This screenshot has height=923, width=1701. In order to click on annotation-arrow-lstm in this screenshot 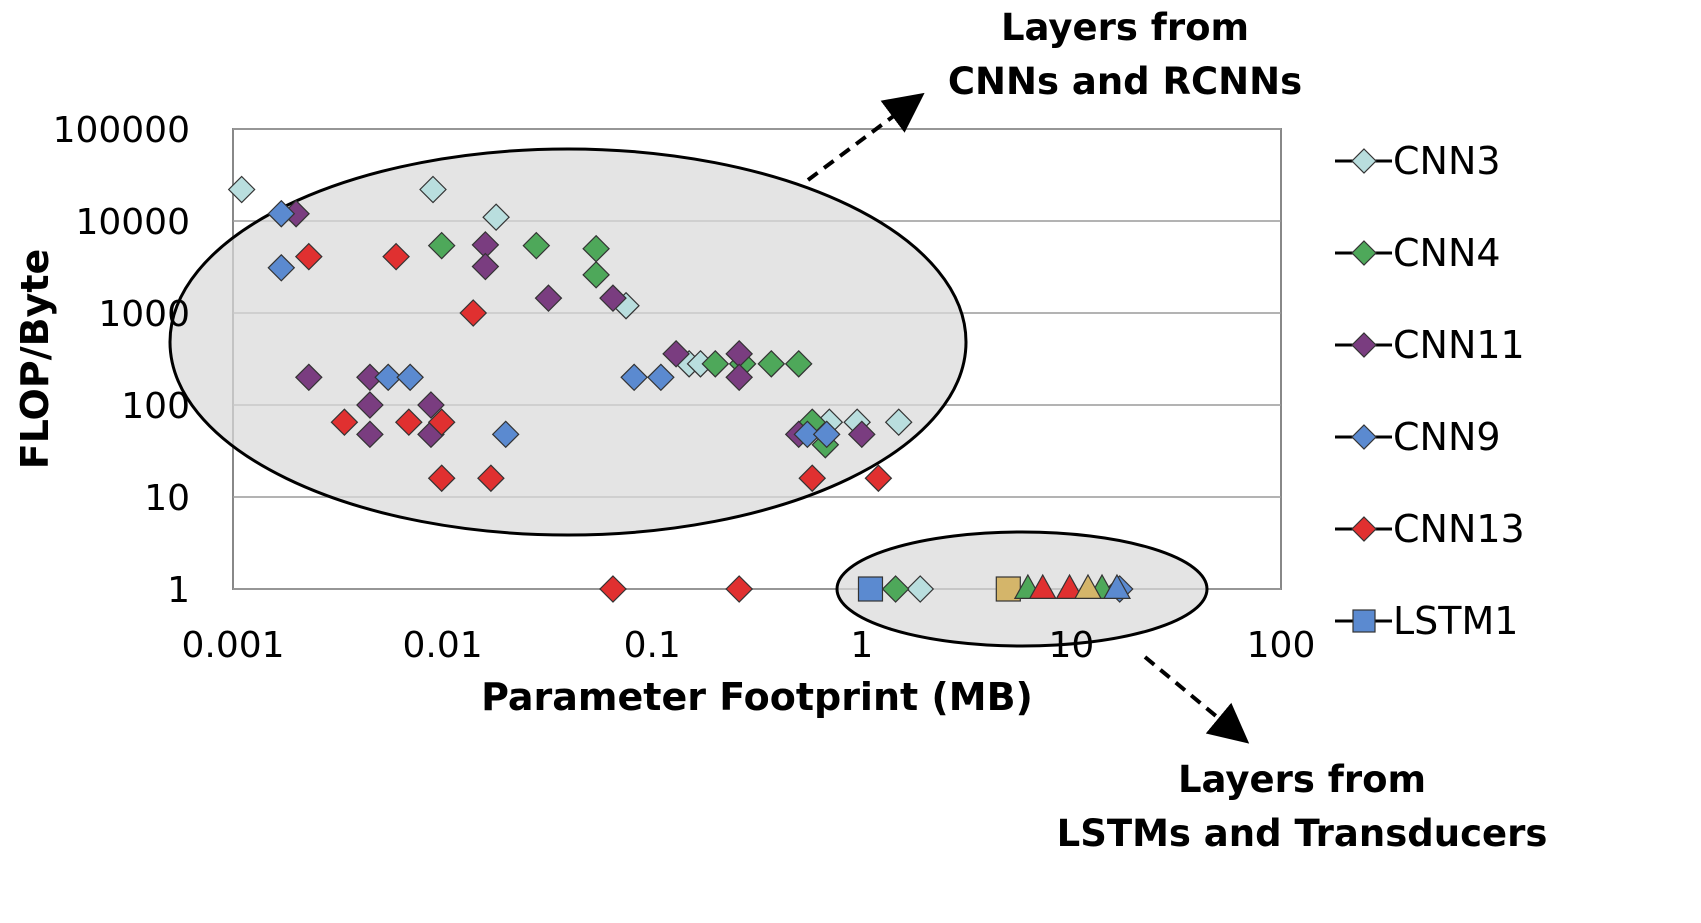, I will do `click(1196, 699)`.